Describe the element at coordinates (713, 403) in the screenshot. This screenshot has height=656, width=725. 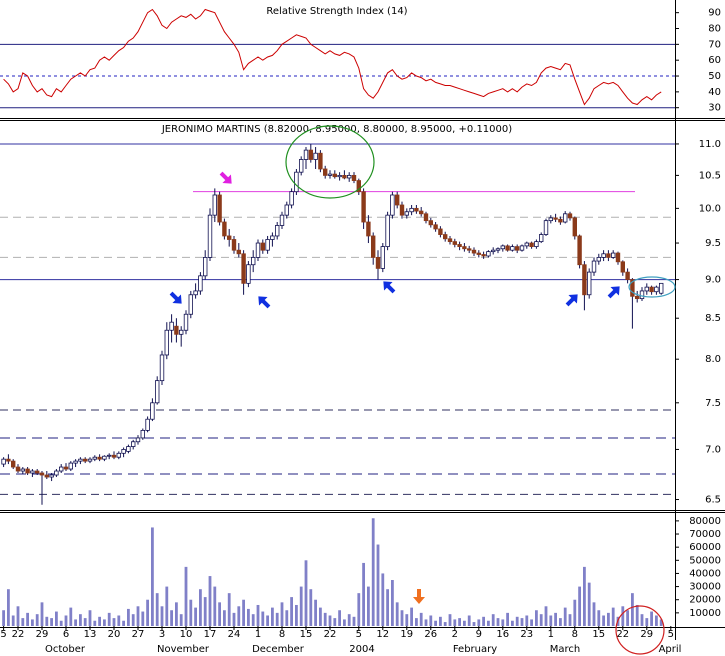
I see `y-tick-label: 7.5` at that location.